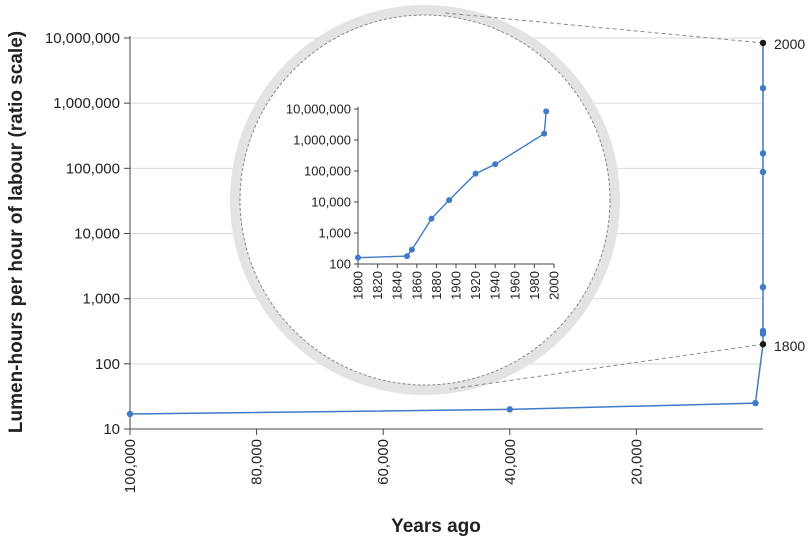 The width and height of the screenshot is (810, 545). Describe the element at coordinates (257, 462) in the screenshot. I see `main-x-tick-label: 80,000` at that location.